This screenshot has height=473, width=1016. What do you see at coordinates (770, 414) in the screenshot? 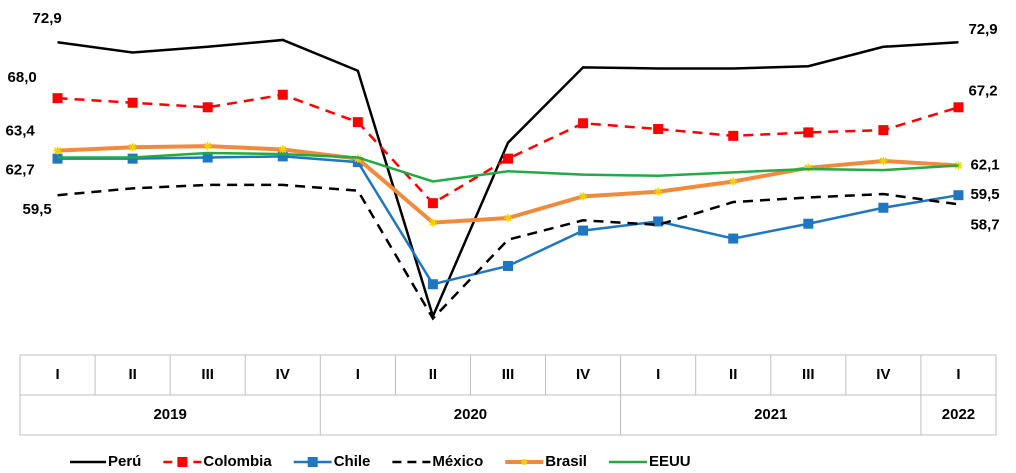
I see `group-label: 2021` at bounding box center [770, 414].